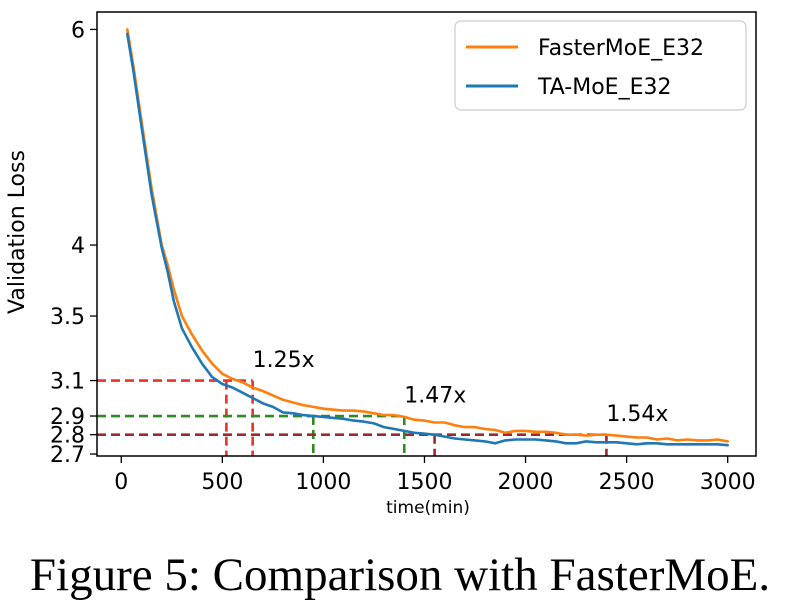 The height and width of the screenshot is (612, 800). What do you see at coordinates (78, 30) in the screenshot?
I see `y-tick-label-0: 6` at bounding box center [78, 30].